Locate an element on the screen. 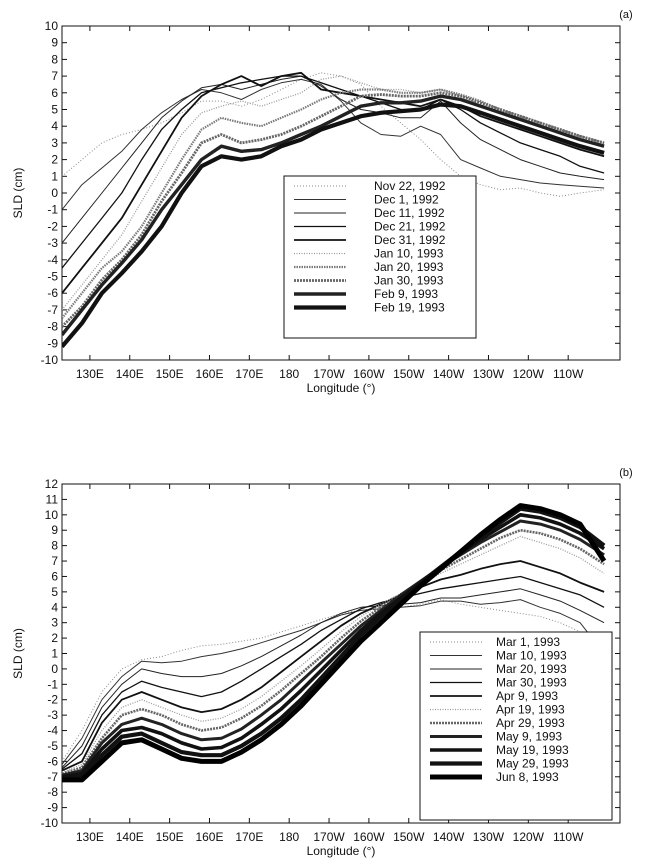  x-tick-label: 140E is located at coordinates (130, 374).